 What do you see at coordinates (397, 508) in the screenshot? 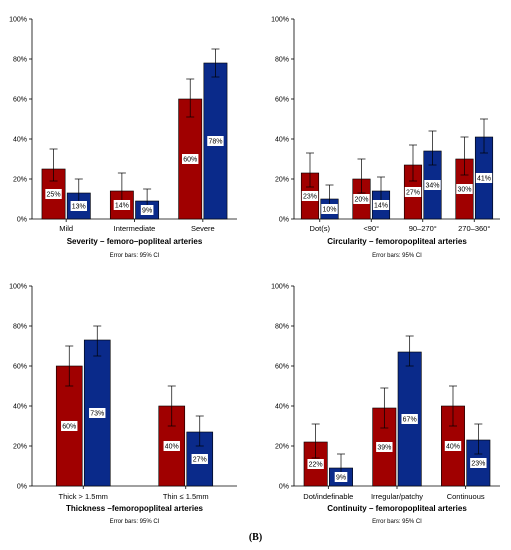
I see `chart-title: Continuity – femoropopliteal arteries` at bounding box center [397, 508].